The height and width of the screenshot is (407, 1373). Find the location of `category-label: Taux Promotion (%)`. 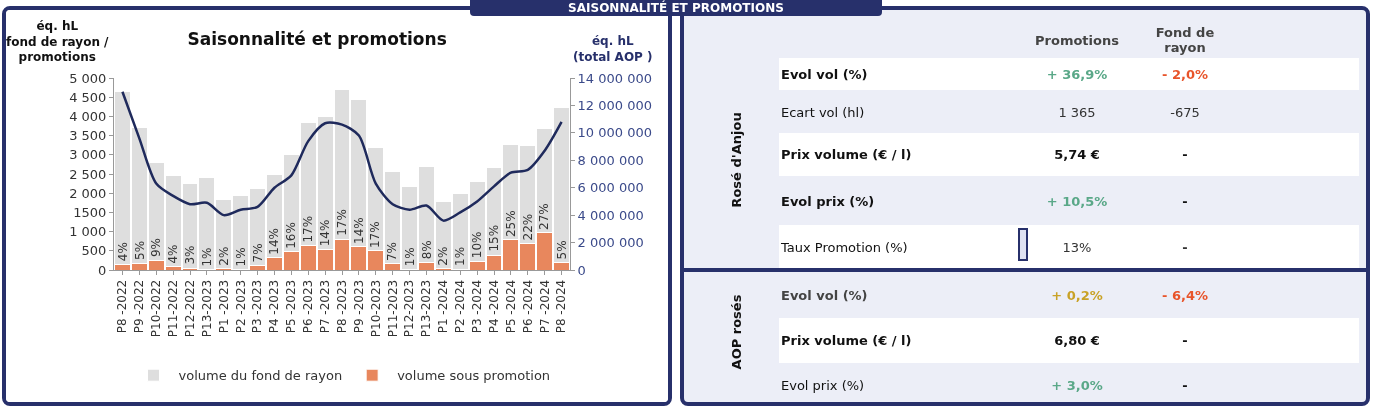

category-label: Taux Promotion (%) is located at coordinates (844, 247).